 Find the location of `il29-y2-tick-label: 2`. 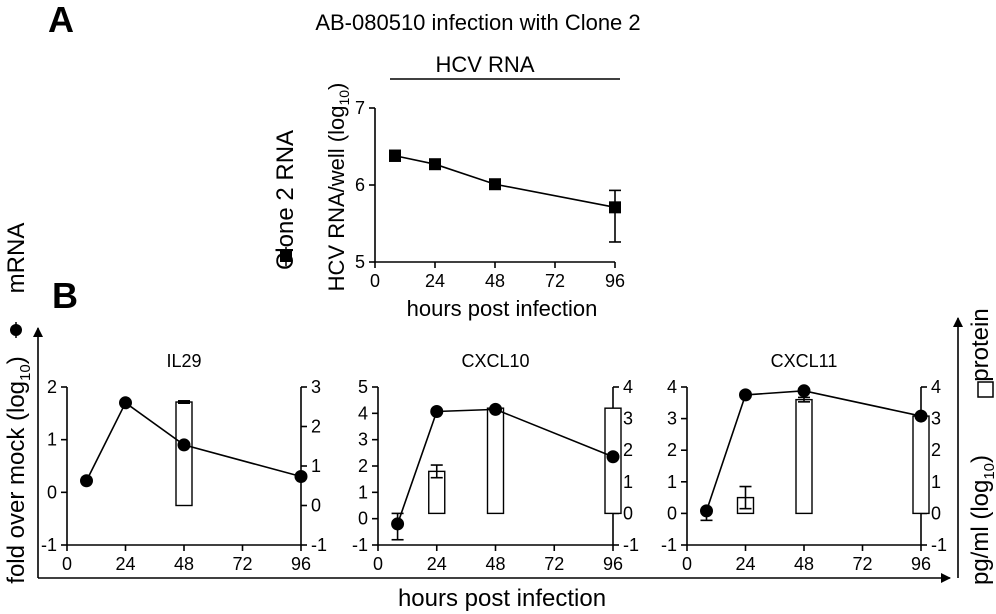

il29-y2-tick-label: 2 is located at coordinates (316, 427).